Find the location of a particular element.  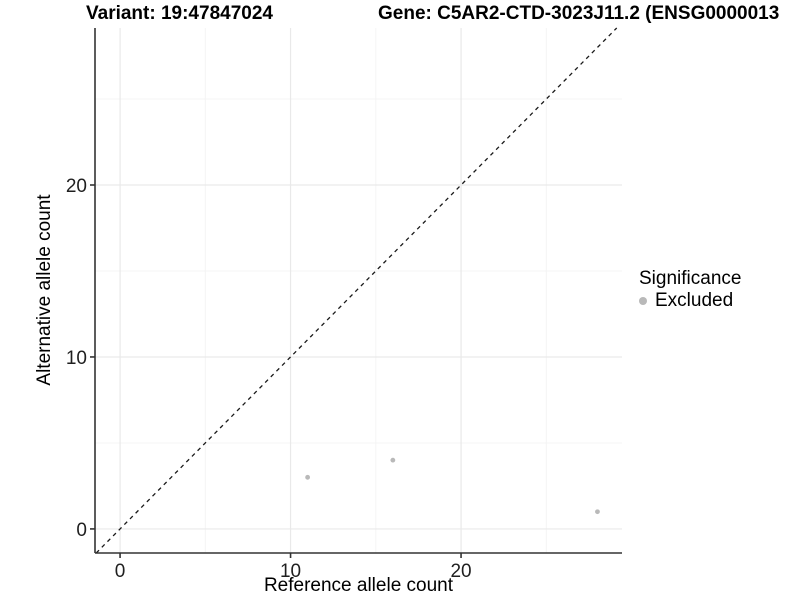

x-axis-label: Reference allele count is located at coordinates (358, 585).